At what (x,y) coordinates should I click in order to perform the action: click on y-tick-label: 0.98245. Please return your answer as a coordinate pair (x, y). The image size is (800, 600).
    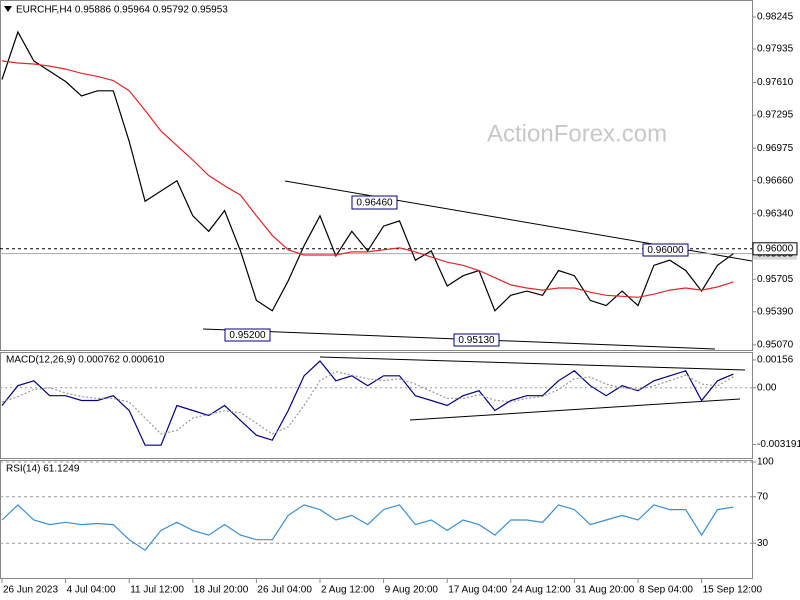
    Looking at the image, I should click on (775, 17).